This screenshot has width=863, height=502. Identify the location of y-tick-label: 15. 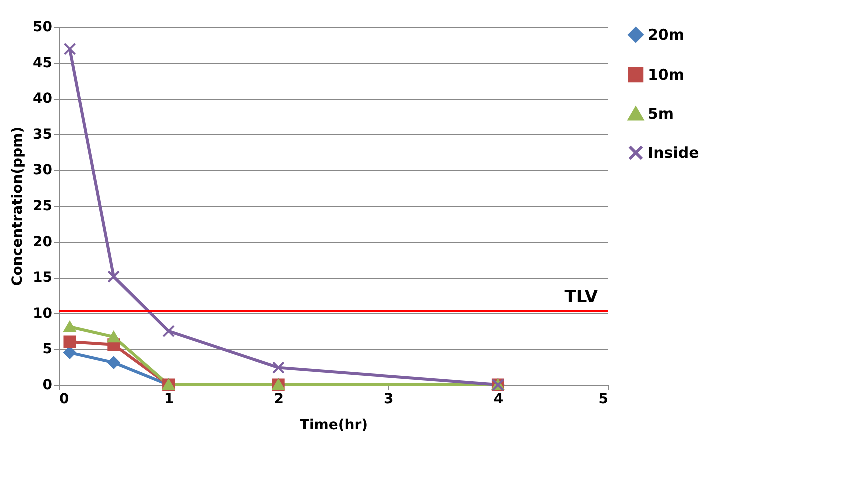
(42, 278).